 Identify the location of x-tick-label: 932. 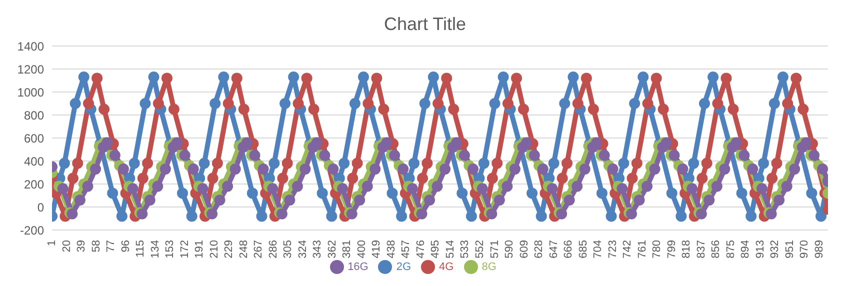
(775, 249).